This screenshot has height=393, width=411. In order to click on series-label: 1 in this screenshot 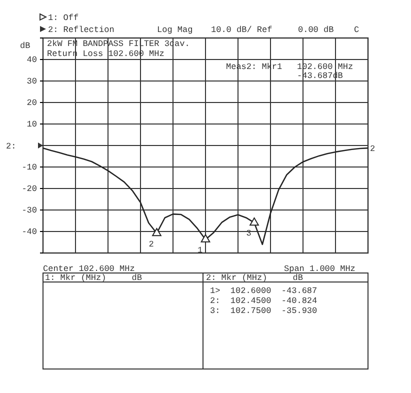, I will do `click(200, 250)`.